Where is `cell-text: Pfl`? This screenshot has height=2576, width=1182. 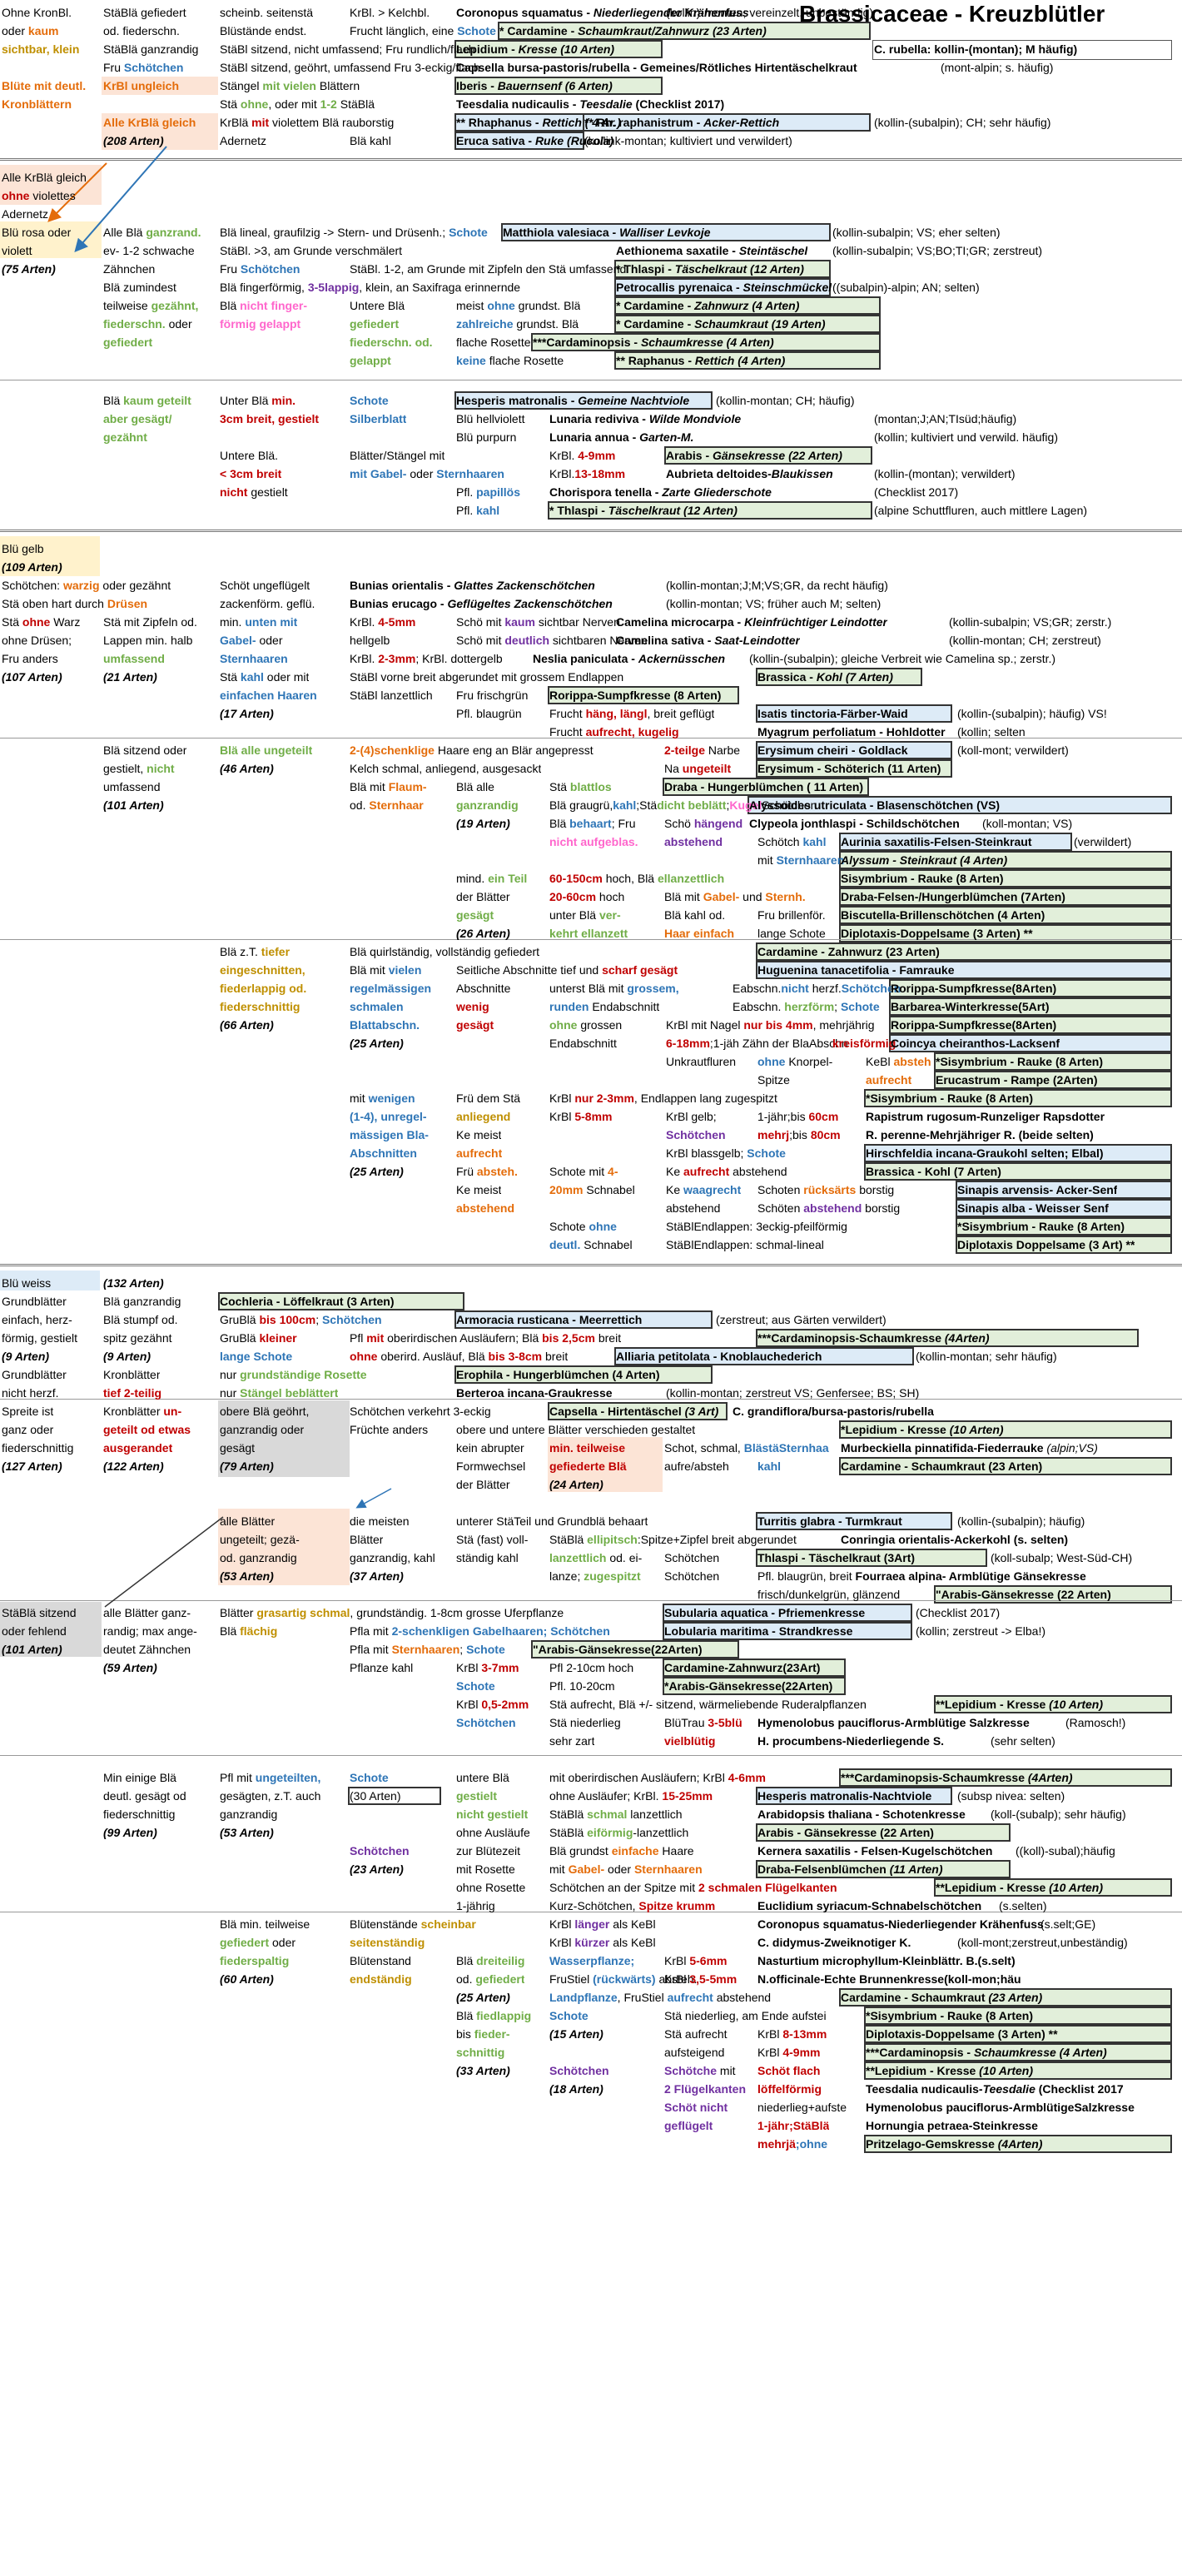
cell-text: Pfl is located at coordinates (358, 1338).